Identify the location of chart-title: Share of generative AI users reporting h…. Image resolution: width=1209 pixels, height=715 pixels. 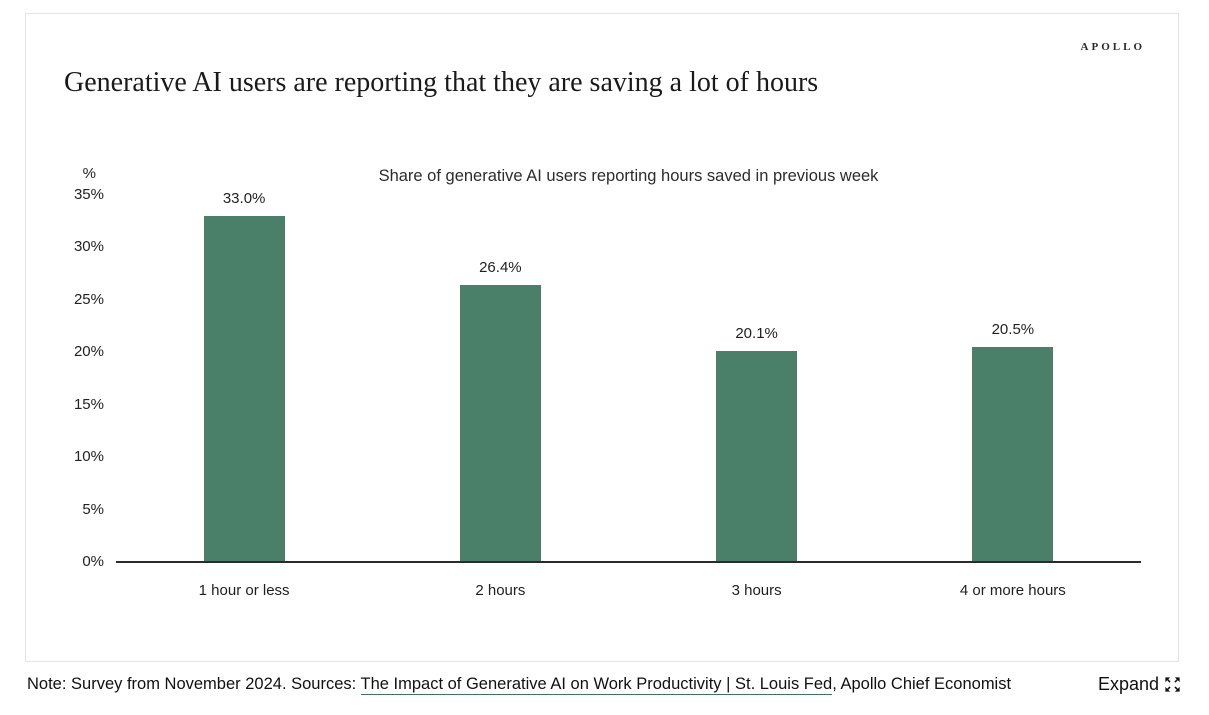
(628, 176).